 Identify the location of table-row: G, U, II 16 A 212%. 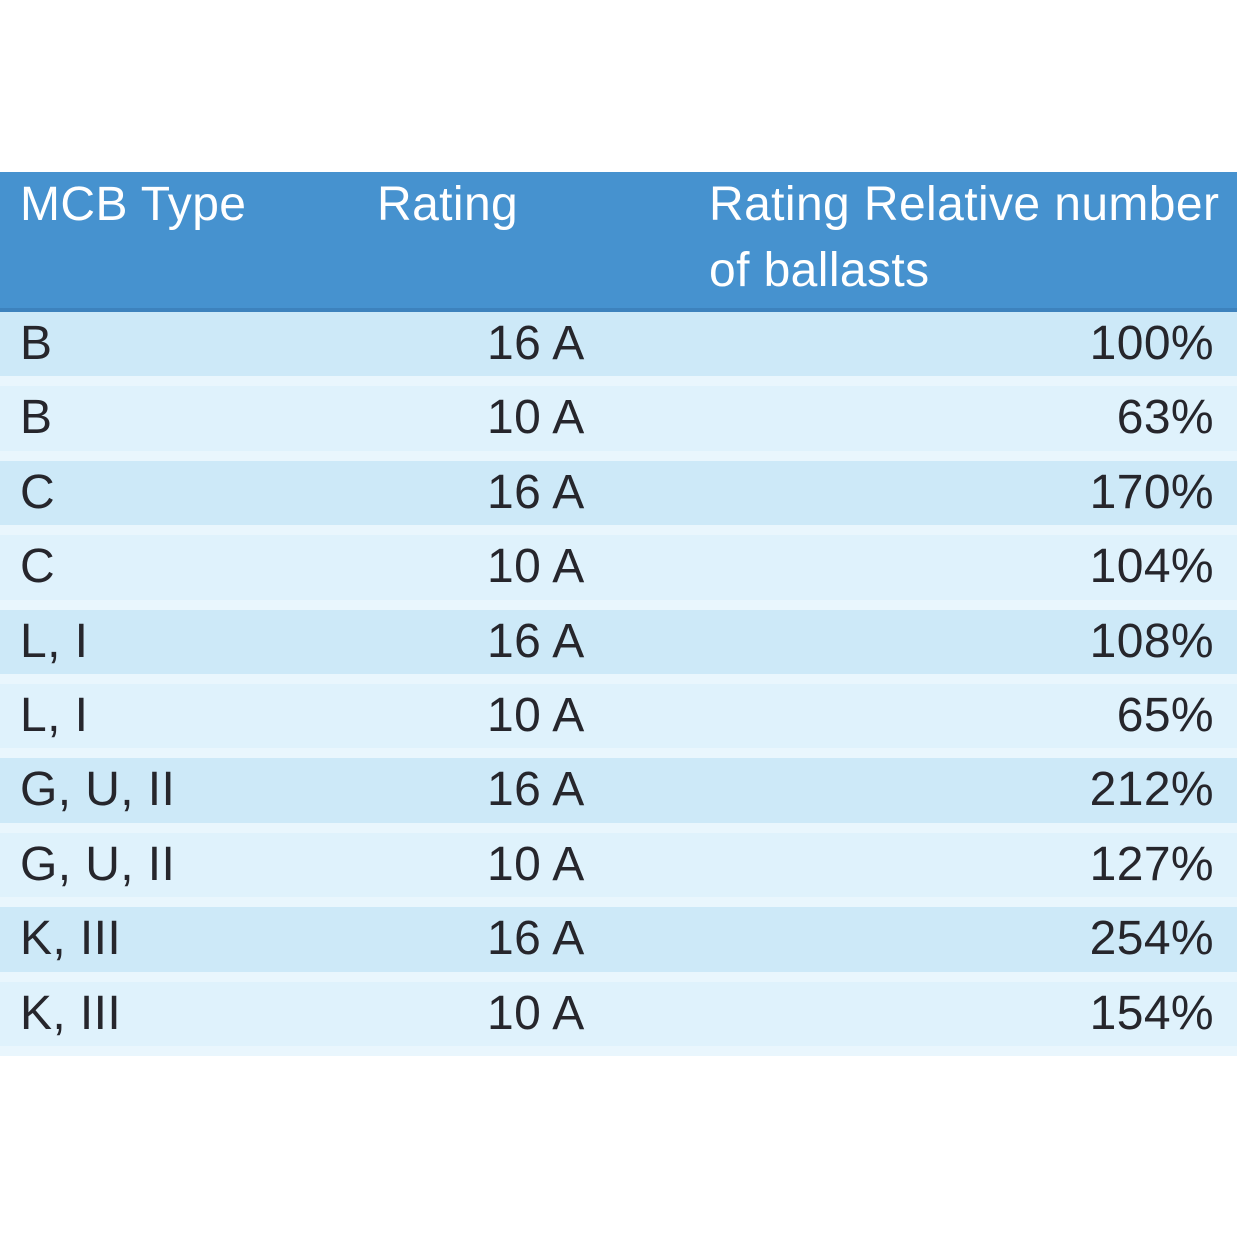
(618, 795).